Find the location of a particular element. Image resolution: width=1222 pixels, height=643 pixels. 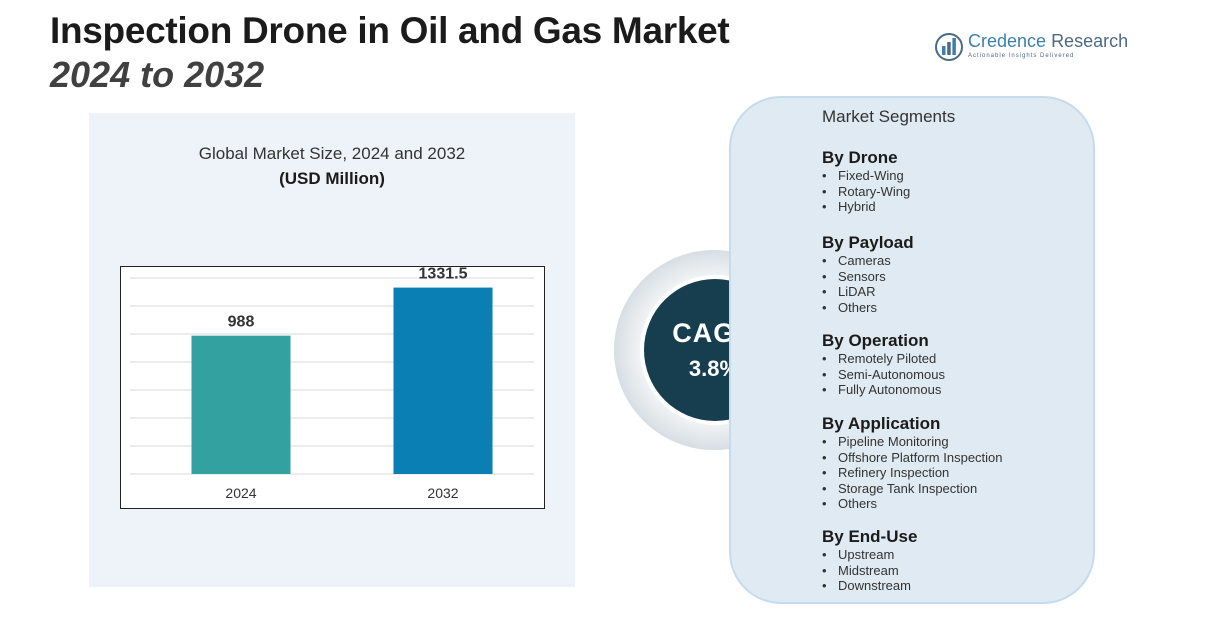

segment-group-drone: By Drone Fixed-Wing Rotary-Wing Hybrid is located at coordinates (866, 181).